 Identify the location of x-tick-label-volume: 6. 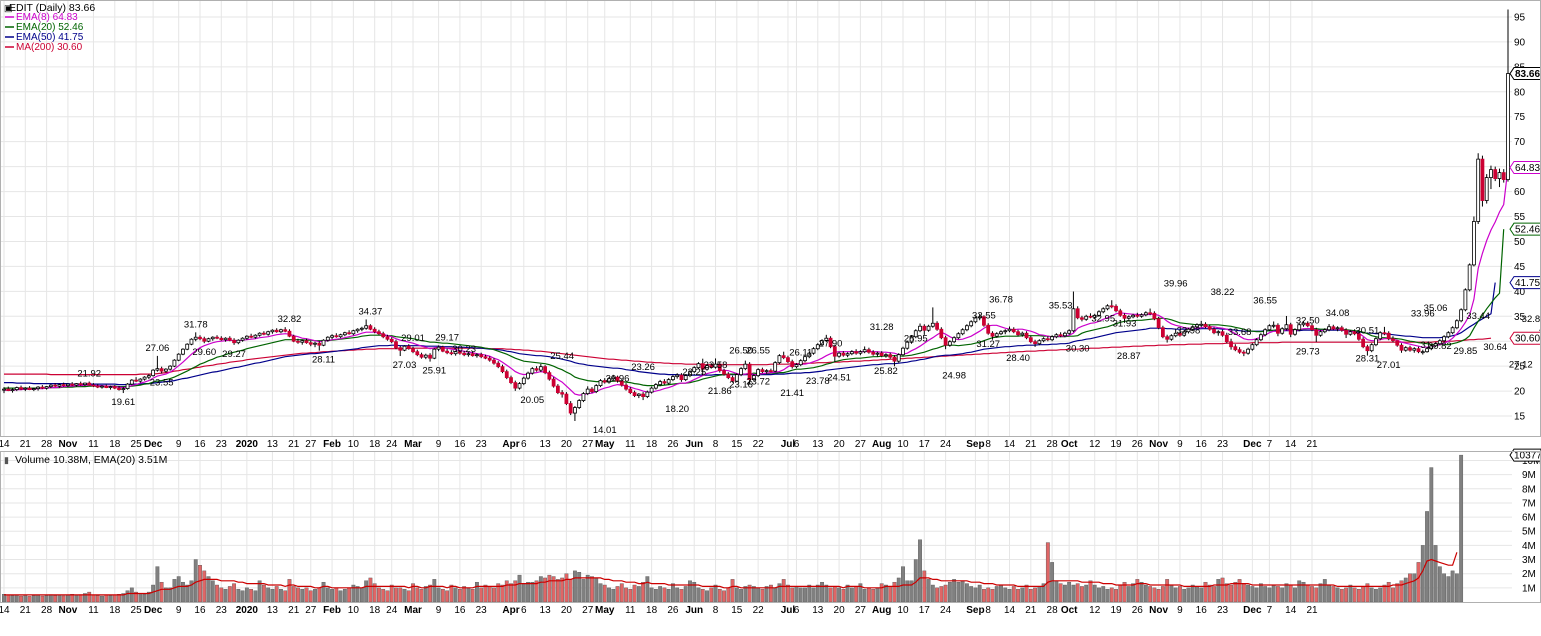
(524, 610).